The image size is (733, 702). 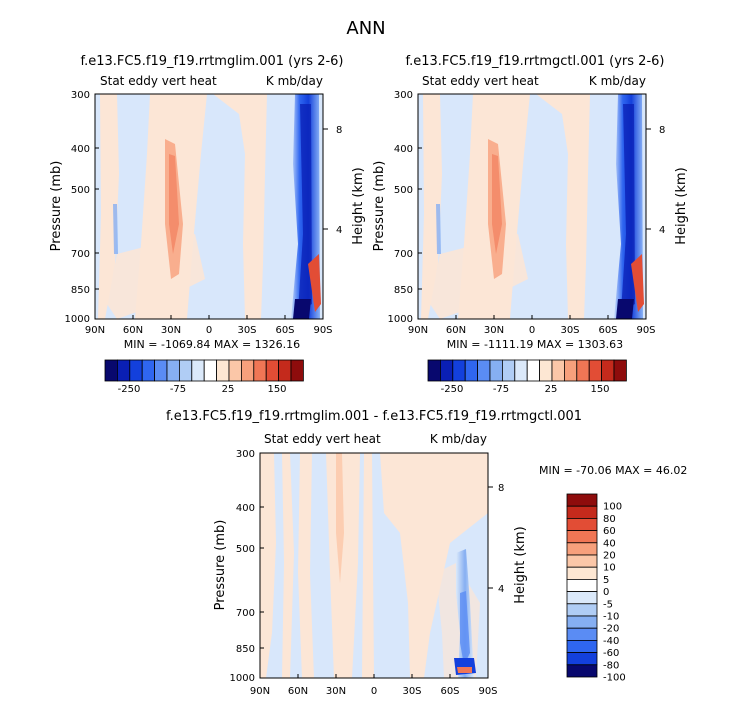 What do you see at coordinates (609, 556) in the screenshot?
I see `colorbar-label: 20` at bounding box center [609, 556].